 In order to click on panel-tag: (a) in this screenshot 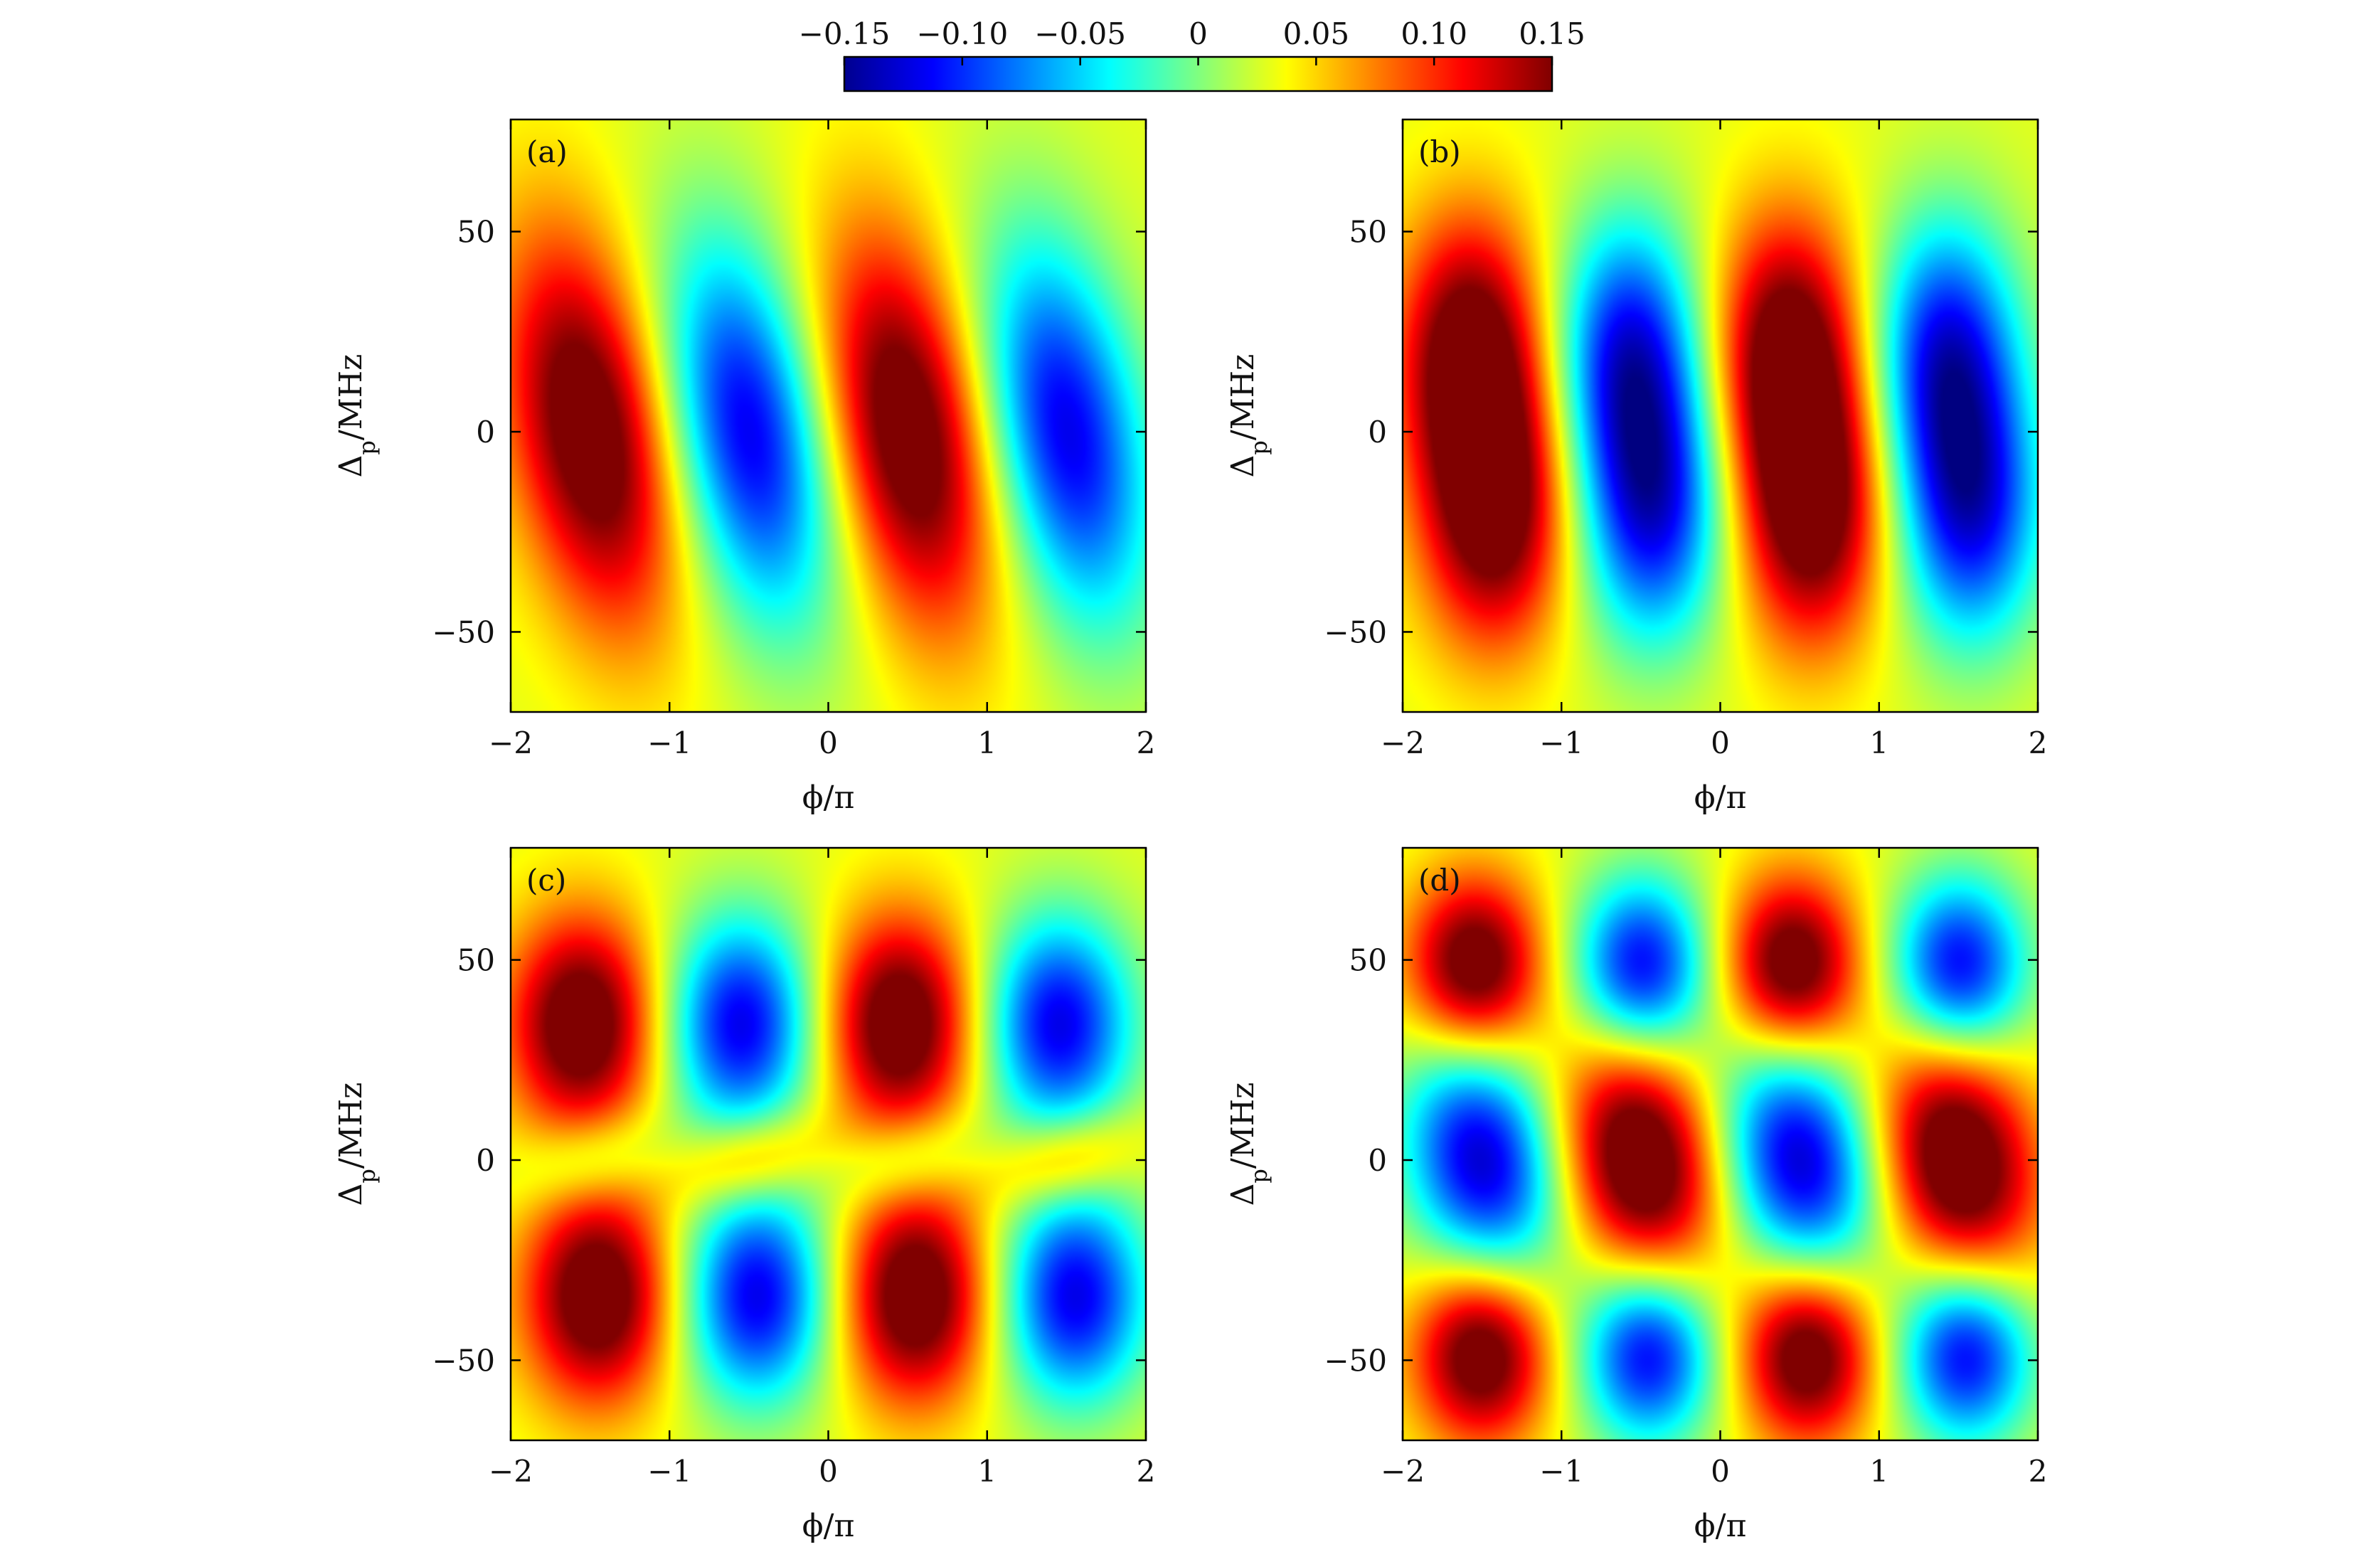, I will do `click(547, 151)`.